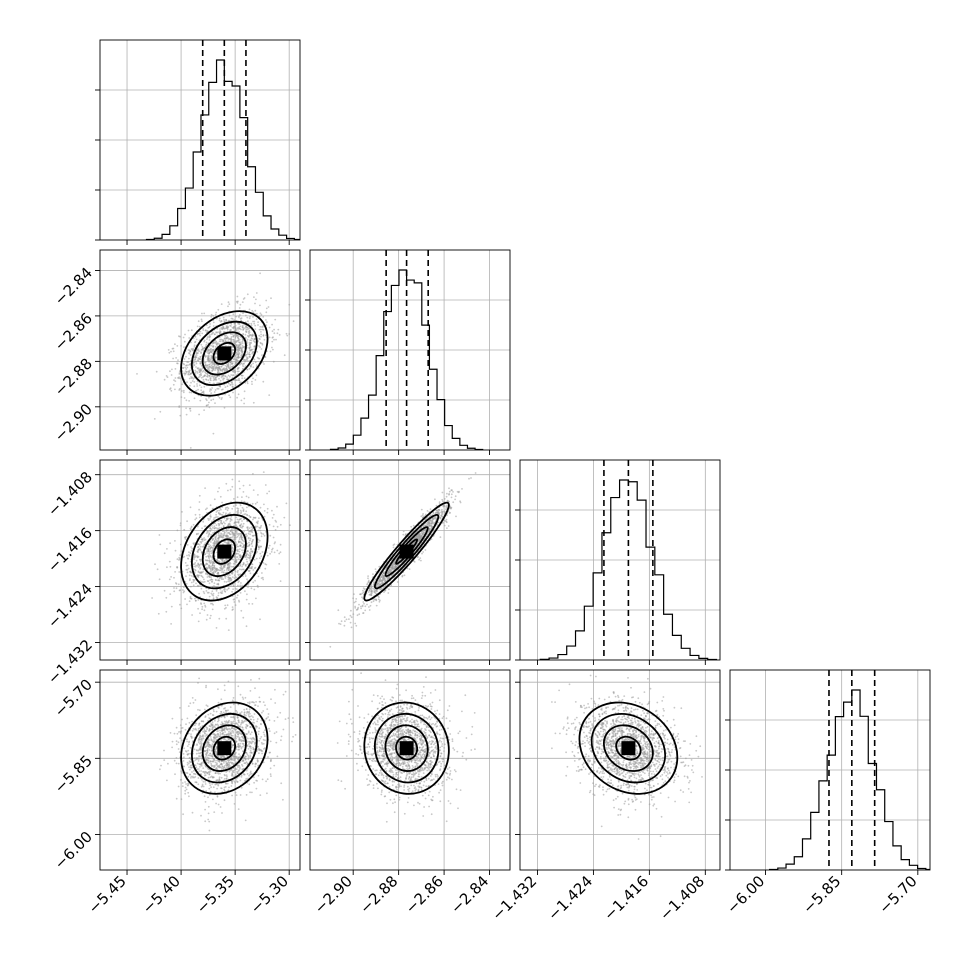 The image size is (970, 970). Describe the element at coordinates (70, 494) in the screenshot. I see `y-tick-label: −1.408` at that location.